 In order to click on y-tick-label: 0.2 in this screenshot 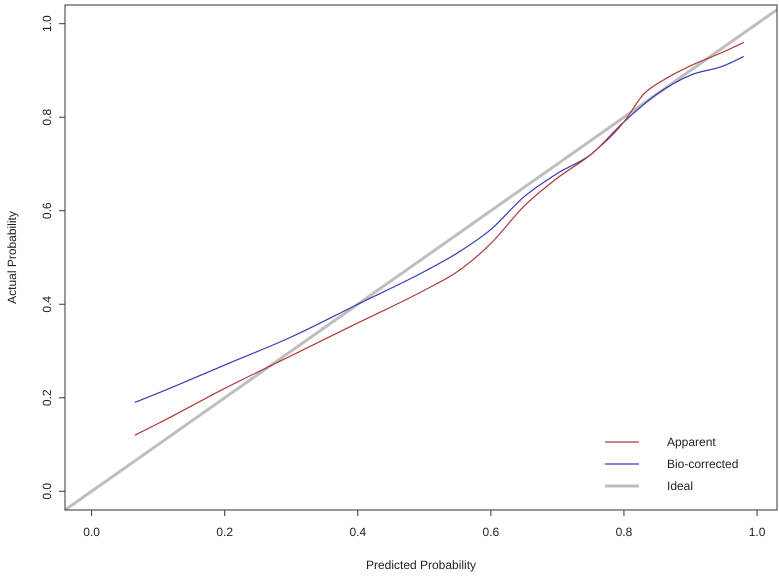, I will do `click(47, 397)`.